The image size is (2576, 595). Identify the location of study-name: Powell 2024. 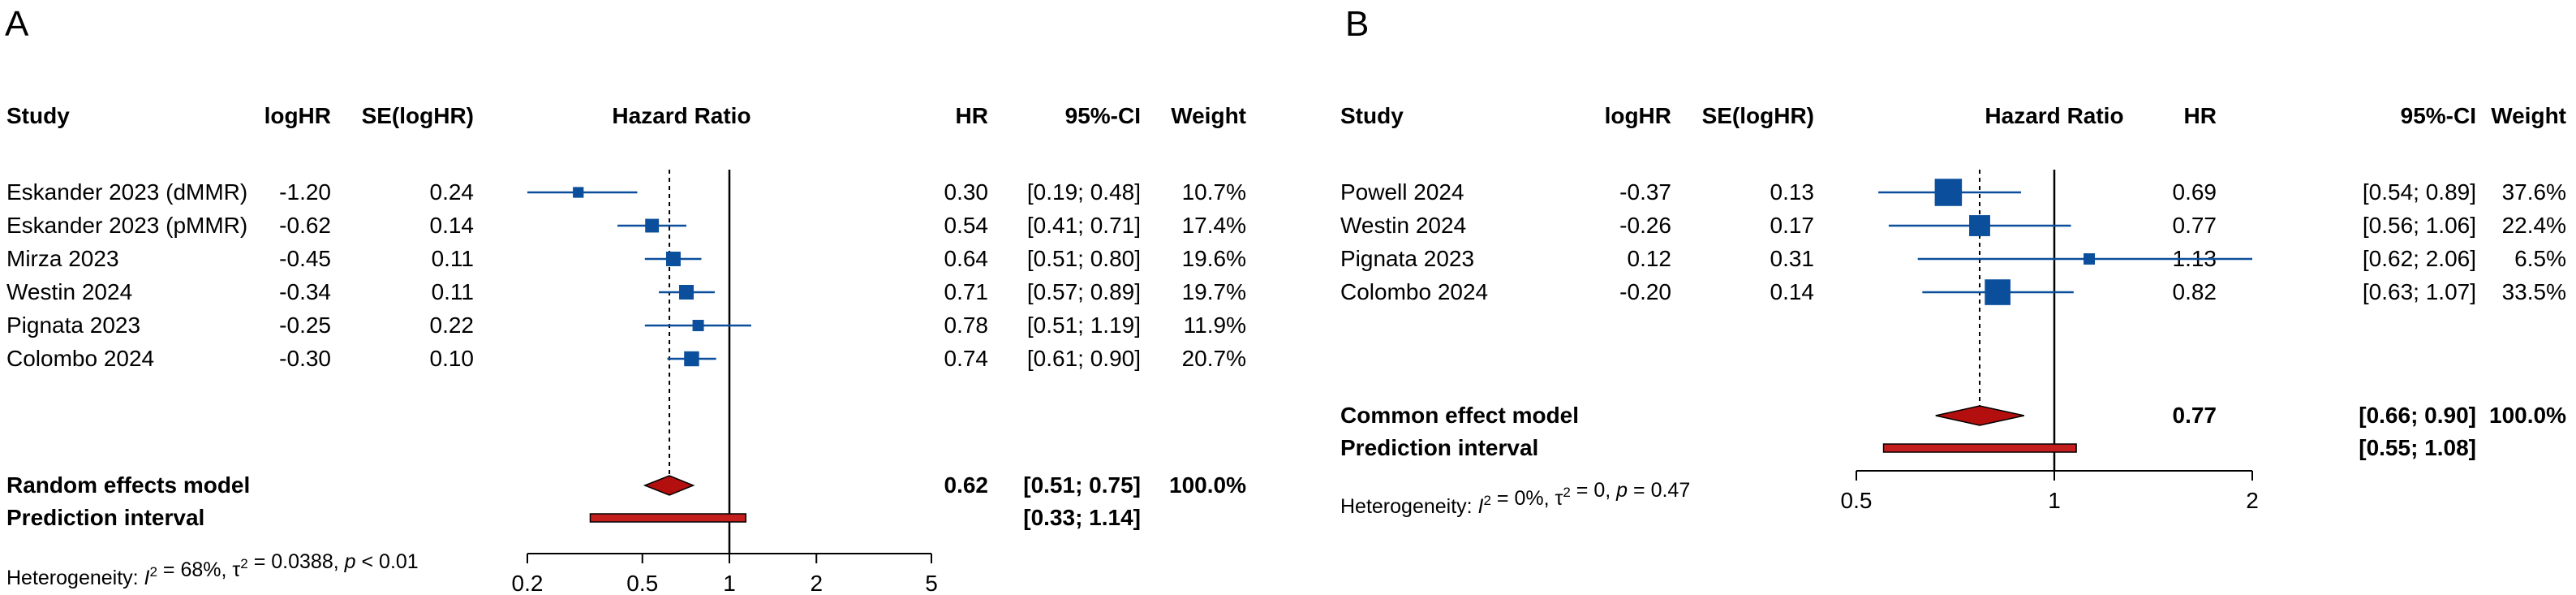
(1402, 192).